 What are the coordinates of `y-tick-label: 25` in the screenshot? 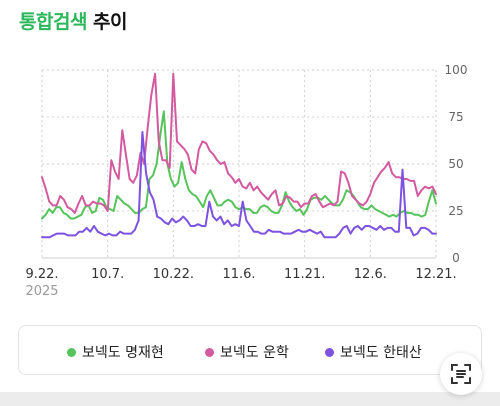 It's located at (455, 211).